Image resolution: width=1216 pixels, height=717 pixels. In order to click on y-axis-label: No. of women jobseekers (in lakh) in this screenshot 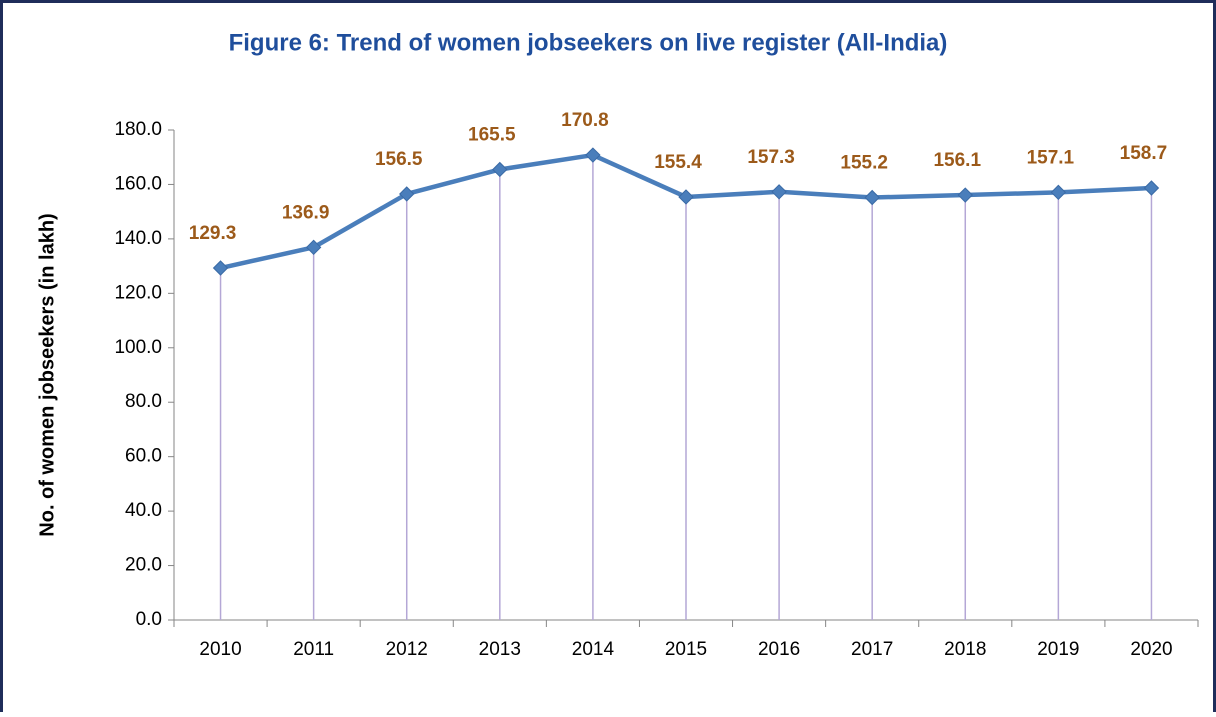, I will do `click(47, 374)`.